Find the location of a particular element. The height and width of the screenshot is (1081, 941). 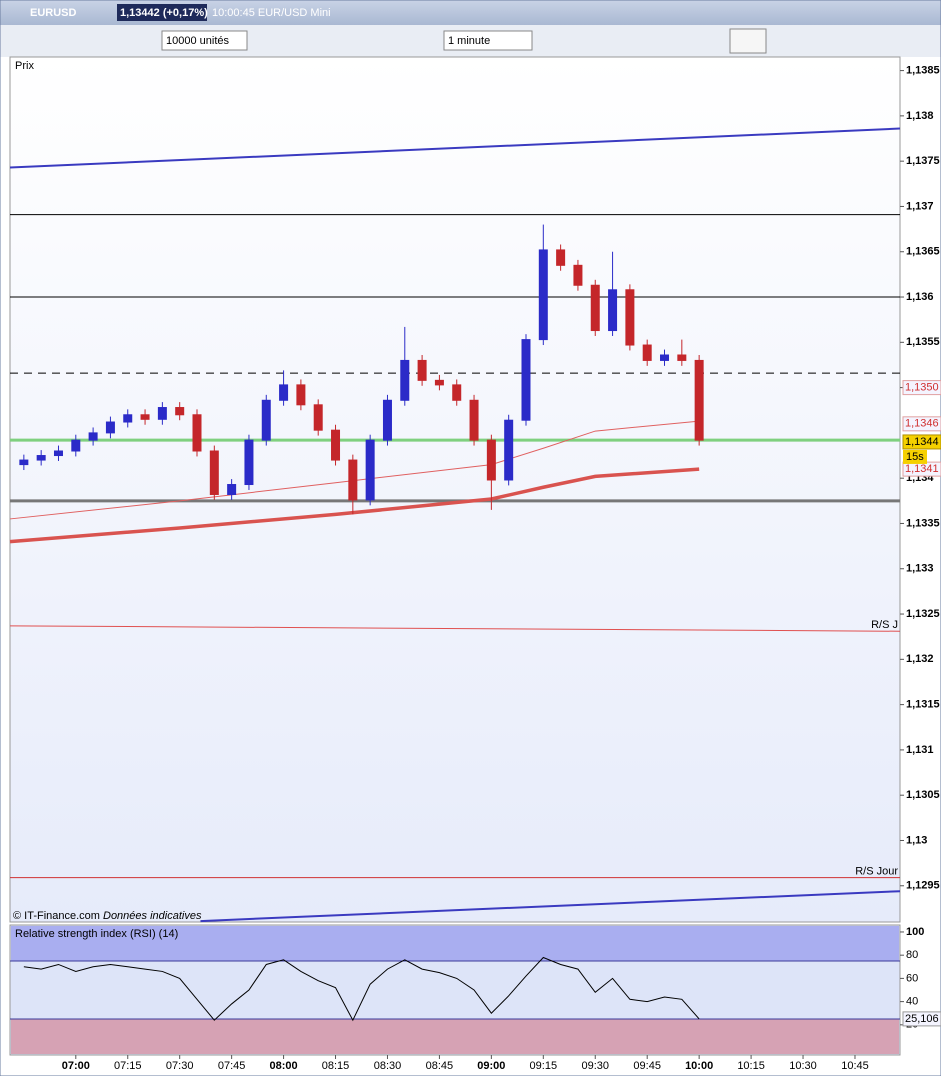

price-badge-label: 1,1346 is located at coordinates (922, 424).